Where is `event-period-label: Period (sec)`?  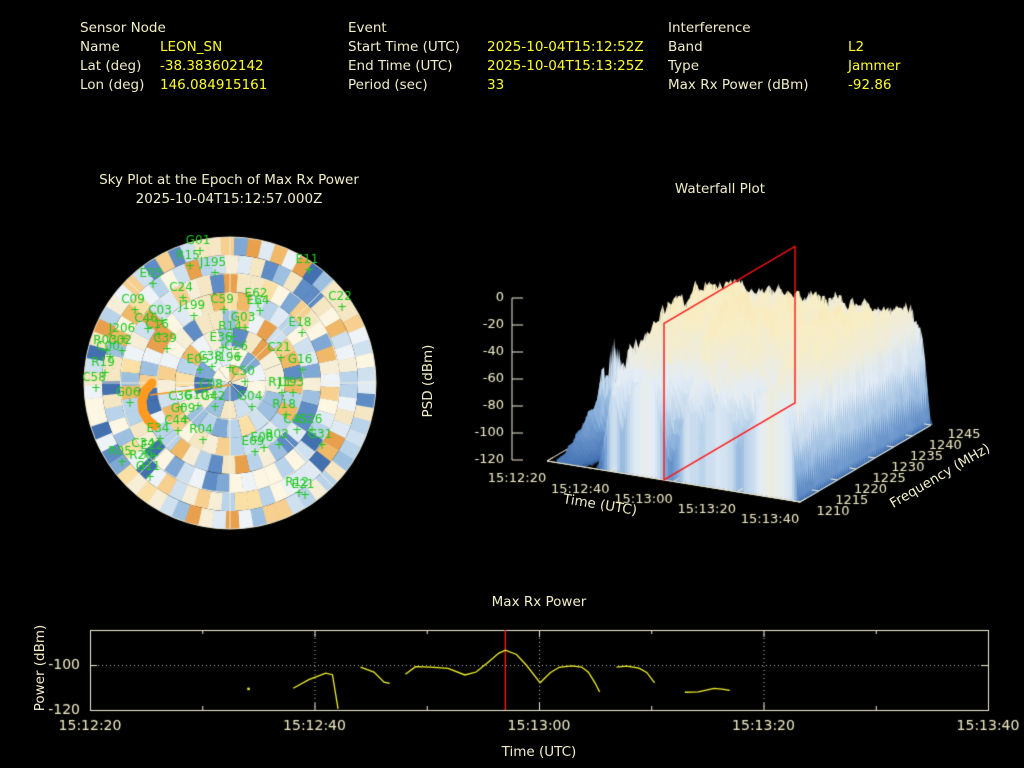 event-period-label: Period (sec) is located at coordinates (388, 85).